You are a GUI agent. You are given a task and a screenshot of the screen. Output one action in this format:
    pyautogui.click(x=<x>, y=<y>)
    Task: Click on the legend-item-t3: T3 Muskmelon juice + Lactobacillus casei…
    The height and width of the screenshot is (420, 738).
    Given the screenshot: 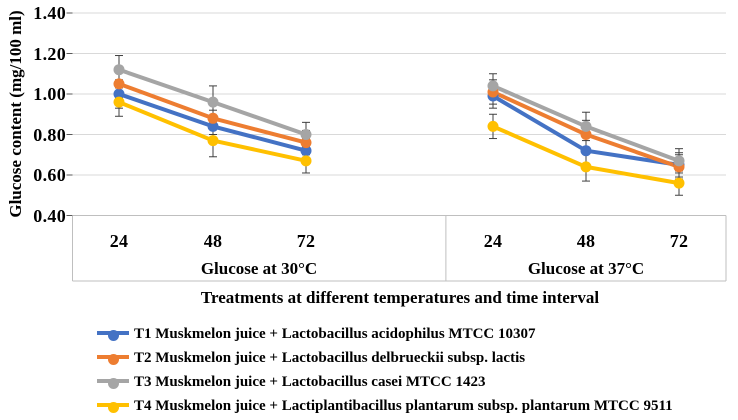 What is the action you would take?
    pyautogui.click(x=385, y=382)
    